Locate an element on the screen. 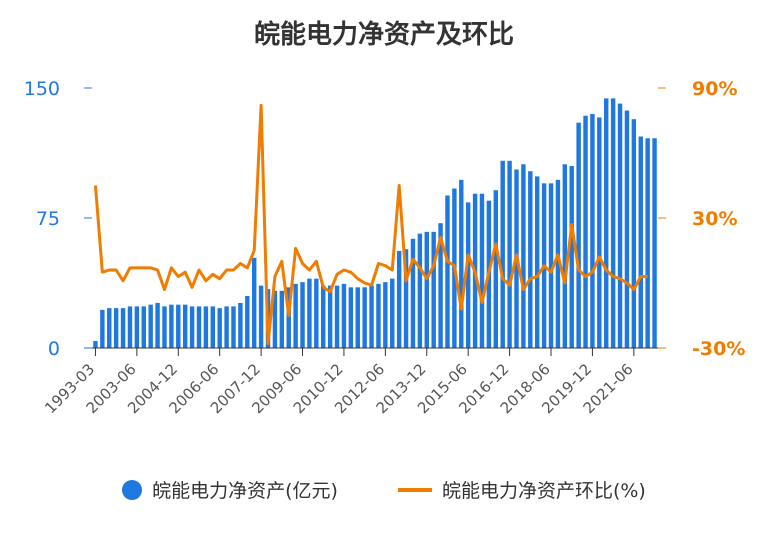 Image resolution: width=768 pixels, height=540 pixels. y-left-tick-label: 150 is located at coordinates (42, 89).